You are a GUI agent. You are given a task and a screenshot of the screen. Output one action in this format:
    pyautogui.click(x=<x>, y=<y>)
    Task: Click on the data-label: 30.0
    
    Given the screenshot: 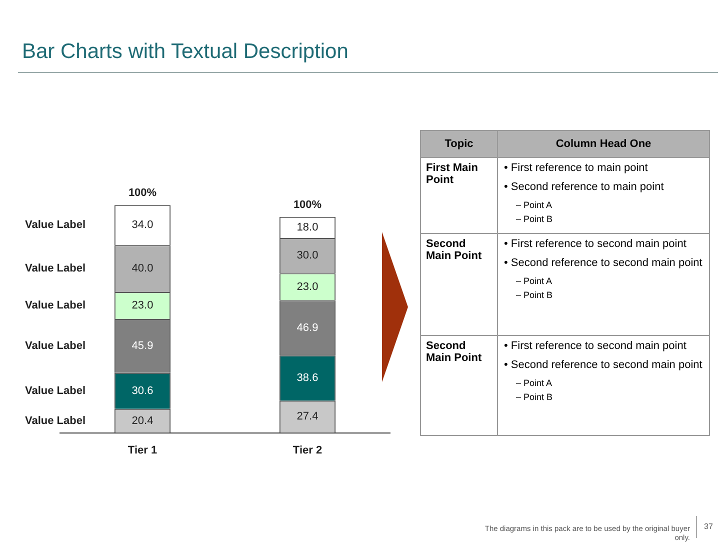 What is the action you would take?
    pyautogui.click(x=307, y=256)
    